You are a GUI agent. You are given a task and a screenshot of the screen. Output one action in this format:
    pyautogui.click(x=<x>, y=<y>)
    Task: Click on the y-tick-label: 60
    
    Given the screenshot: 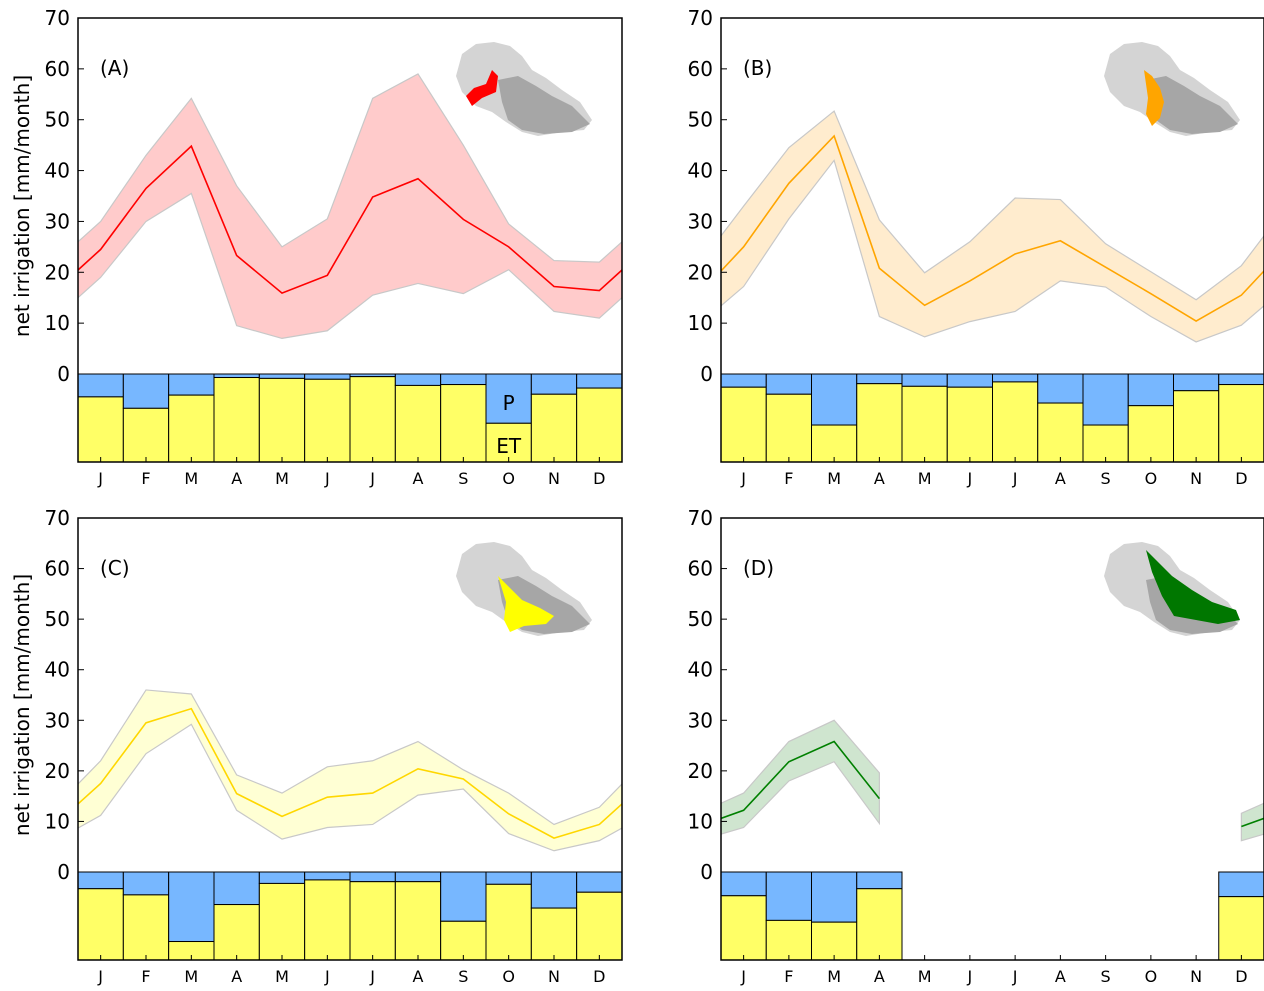 What is the action you would take?
    pyautogui.click(x=57, y=569)
    